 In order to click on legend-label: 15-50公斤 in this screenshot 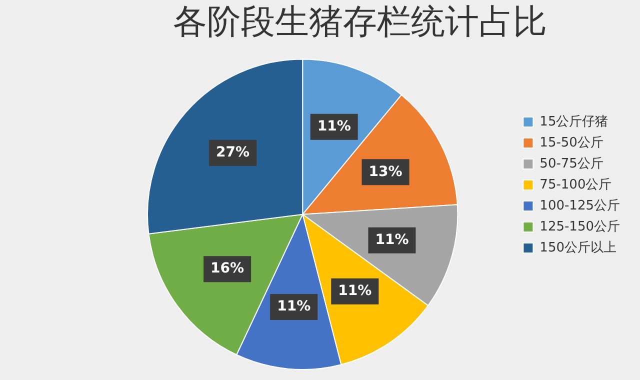, I will do `click(572, 142)`.